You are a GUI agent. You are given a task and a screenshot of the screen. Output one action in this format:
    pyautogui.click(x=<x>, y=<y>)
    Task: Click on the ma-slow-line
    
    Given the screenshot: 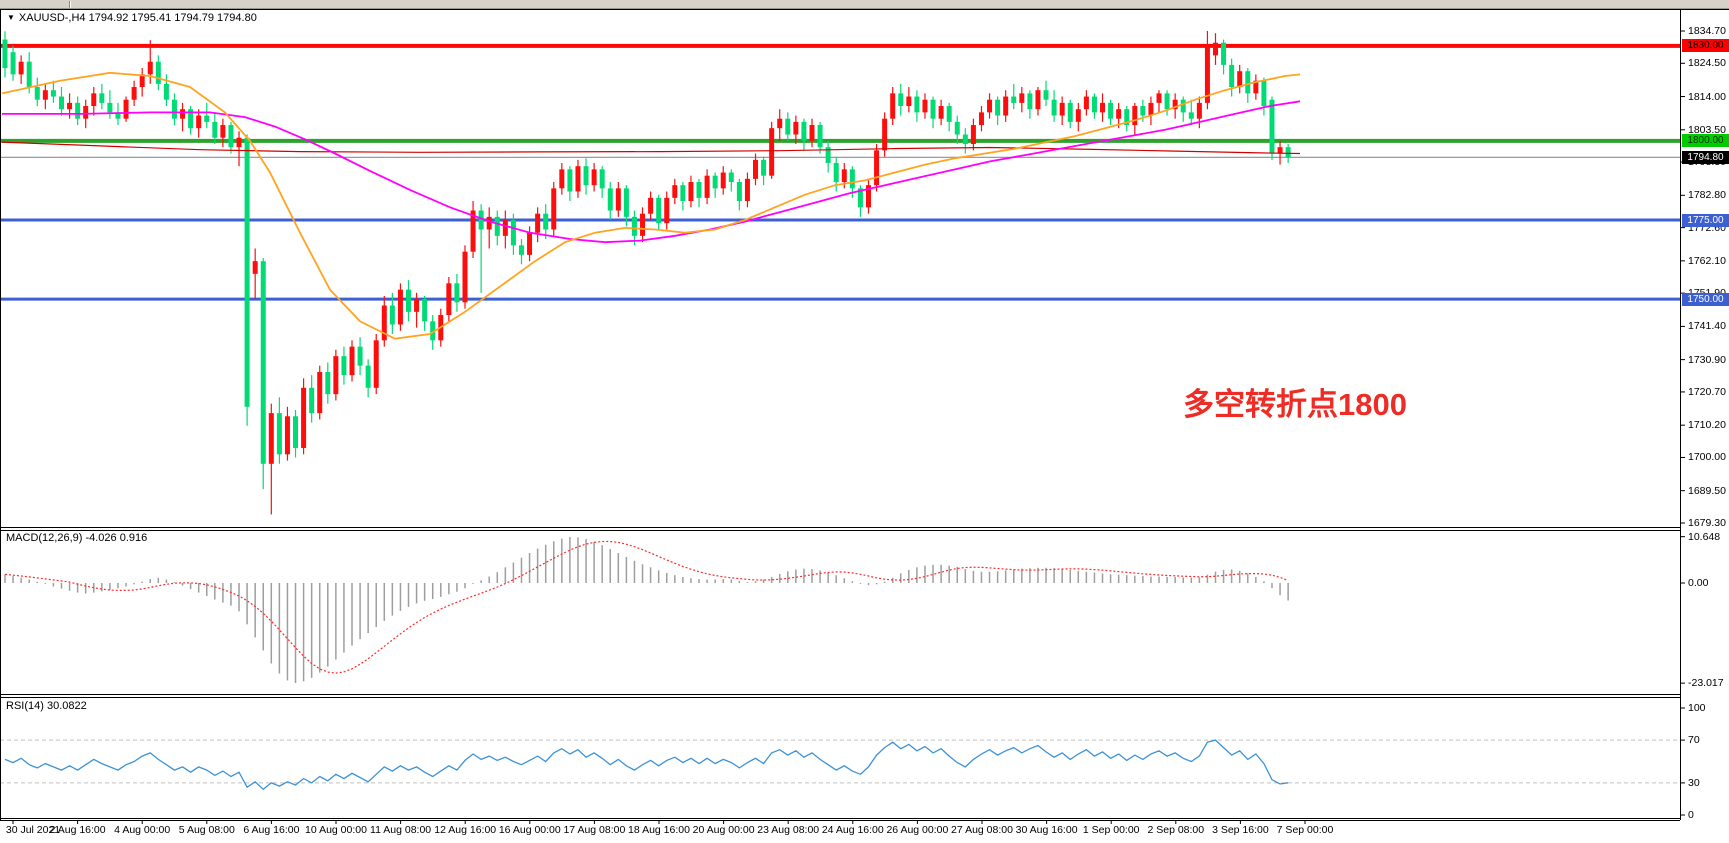 What is the action you would take?
    pyautogui.click(x=651, y=148)
    